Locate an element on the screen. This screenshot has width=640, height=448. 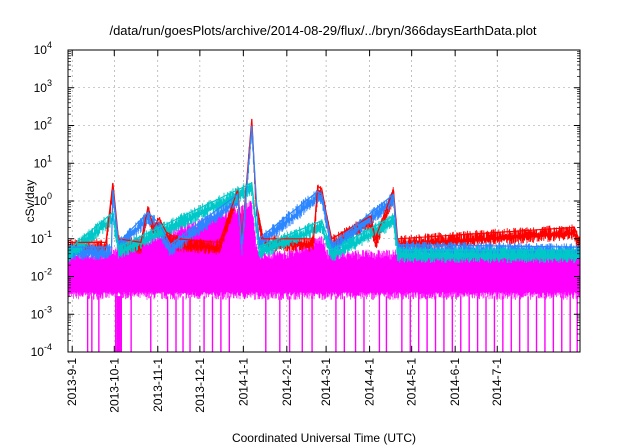
x-tick-label: 2013-11-1 is located at coordinates (158, 385).